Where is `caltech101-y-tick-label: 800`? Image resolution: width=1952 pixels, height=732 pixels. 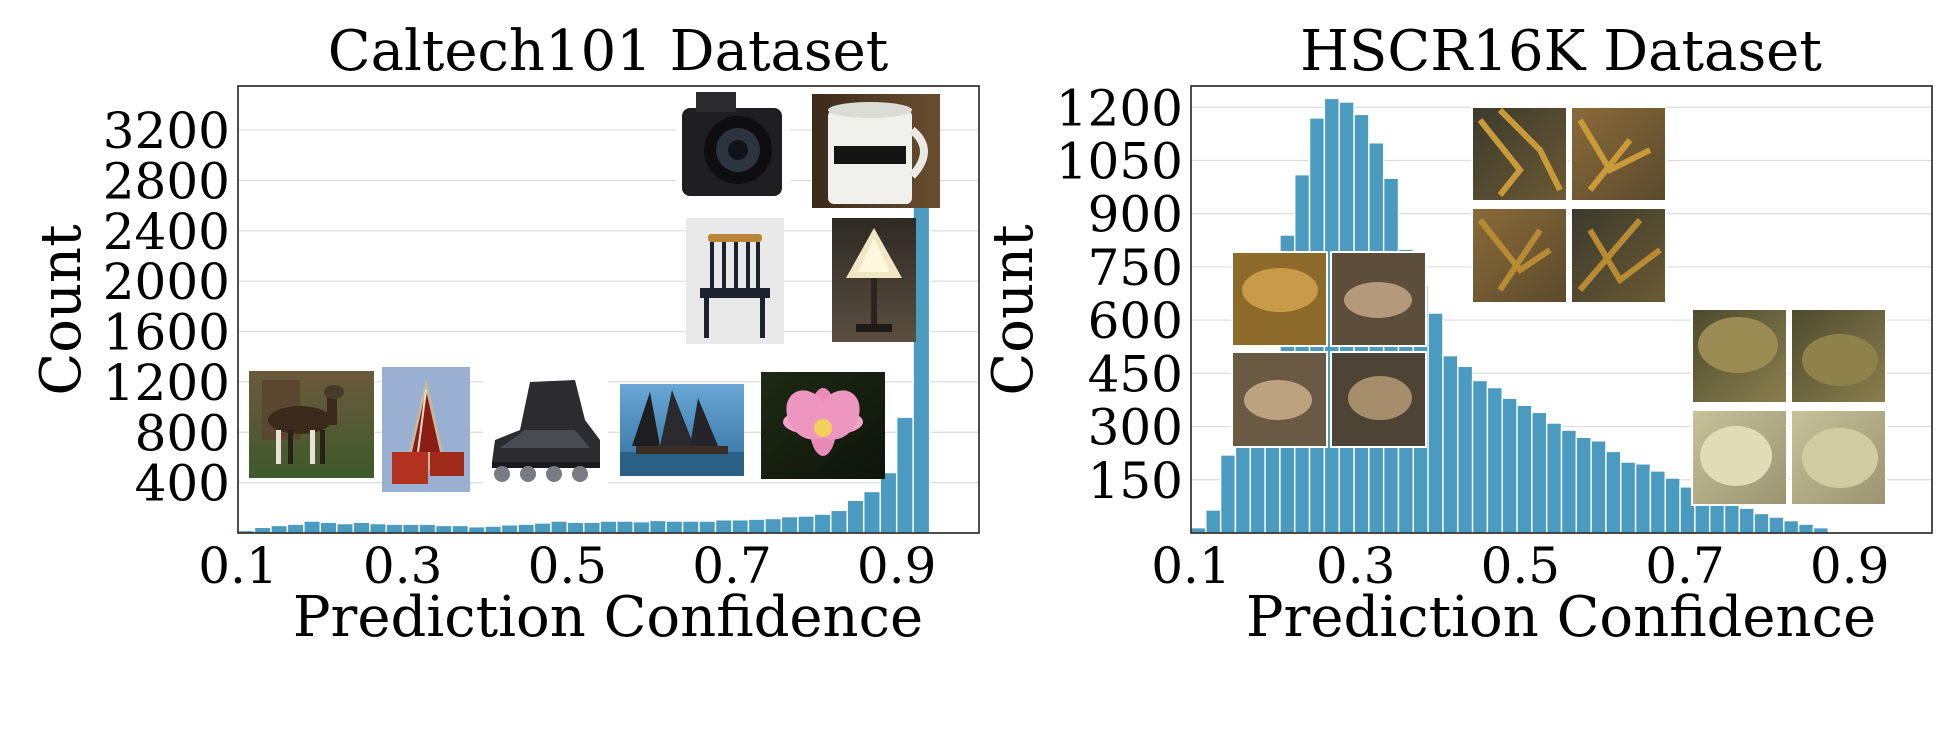 caltech101-y-tick-label: 800 is located at coordinates (182, 433).